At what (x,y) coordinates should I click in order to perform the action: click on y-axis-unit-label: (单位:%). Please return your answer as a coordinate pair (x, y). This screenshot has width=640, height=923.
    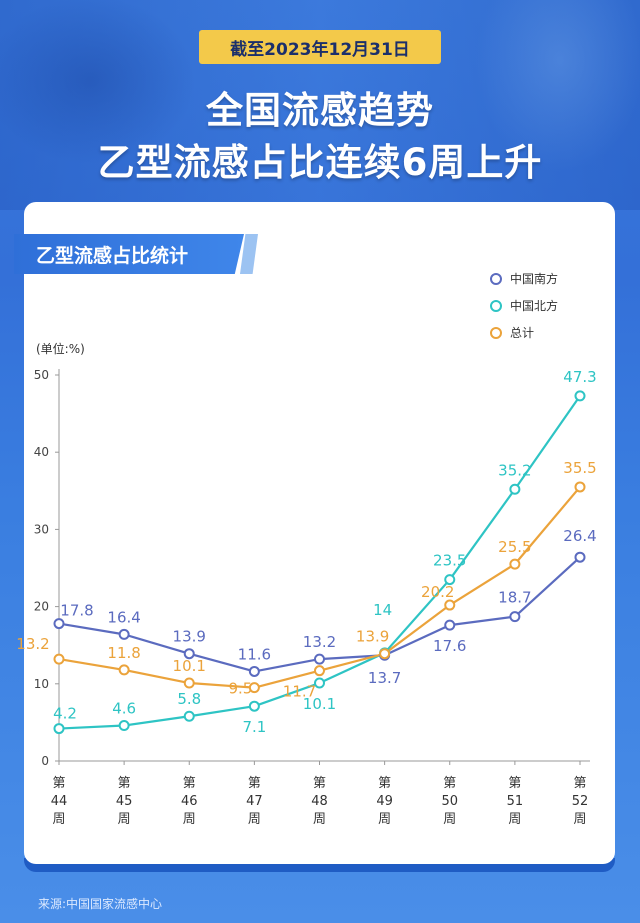
    Looking at the image, I should click on (60, 349).